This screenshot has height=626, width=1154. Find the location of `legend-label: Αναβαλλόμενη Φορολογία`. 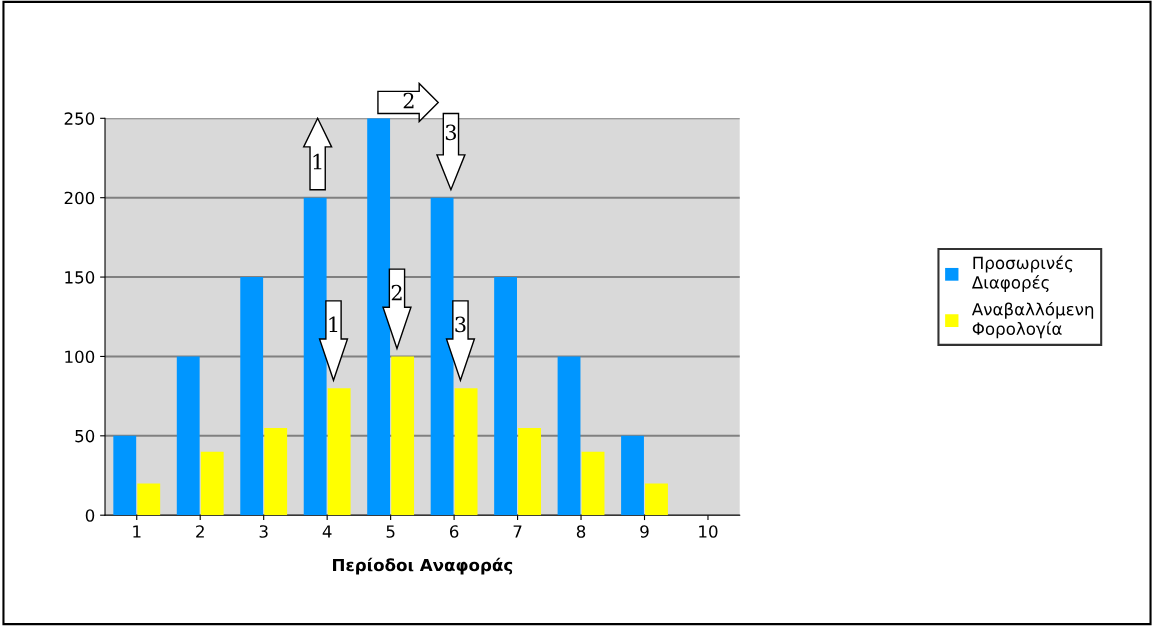

legend-label: Αναβαλλόμενη Φορολογία is located at coordinates (1032, 320).